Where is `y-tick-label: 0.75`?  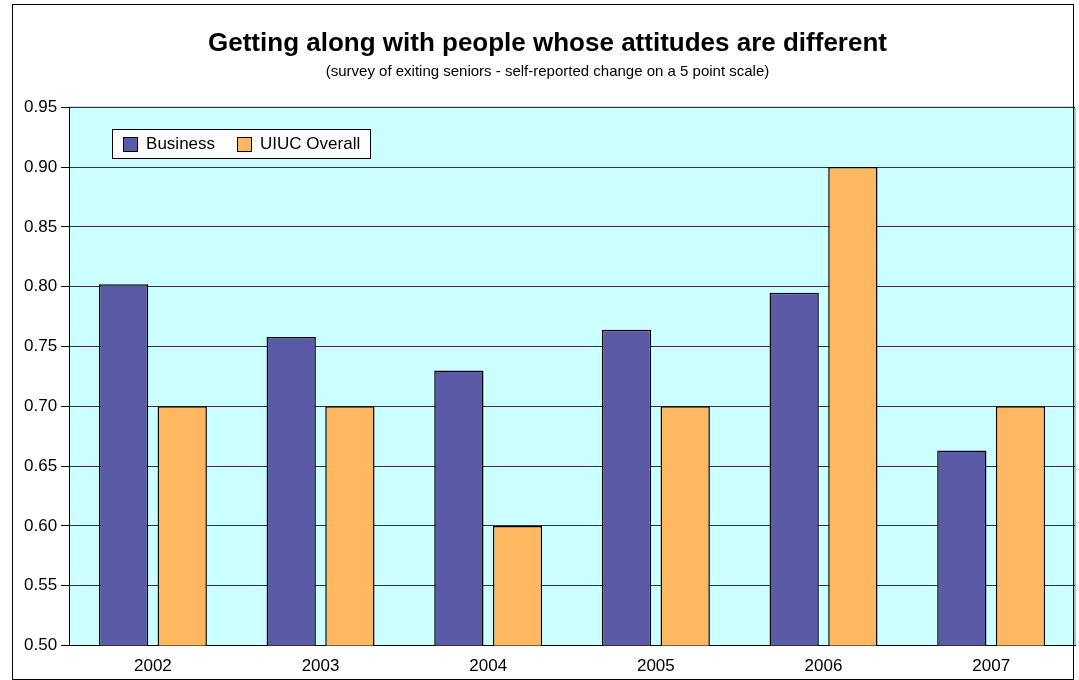
y-tick-label: 0.75 is located at coordinates (40, 346).